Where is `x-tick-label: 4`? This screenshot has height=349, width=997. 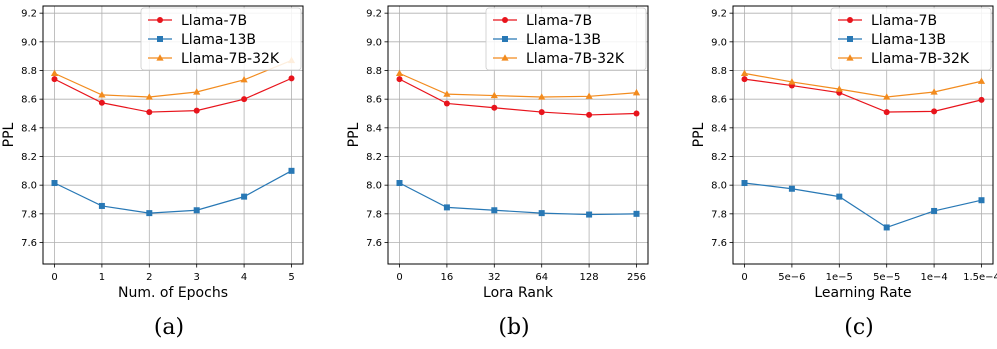 x-tick-label: 4 is located at coordinates (244, 277).